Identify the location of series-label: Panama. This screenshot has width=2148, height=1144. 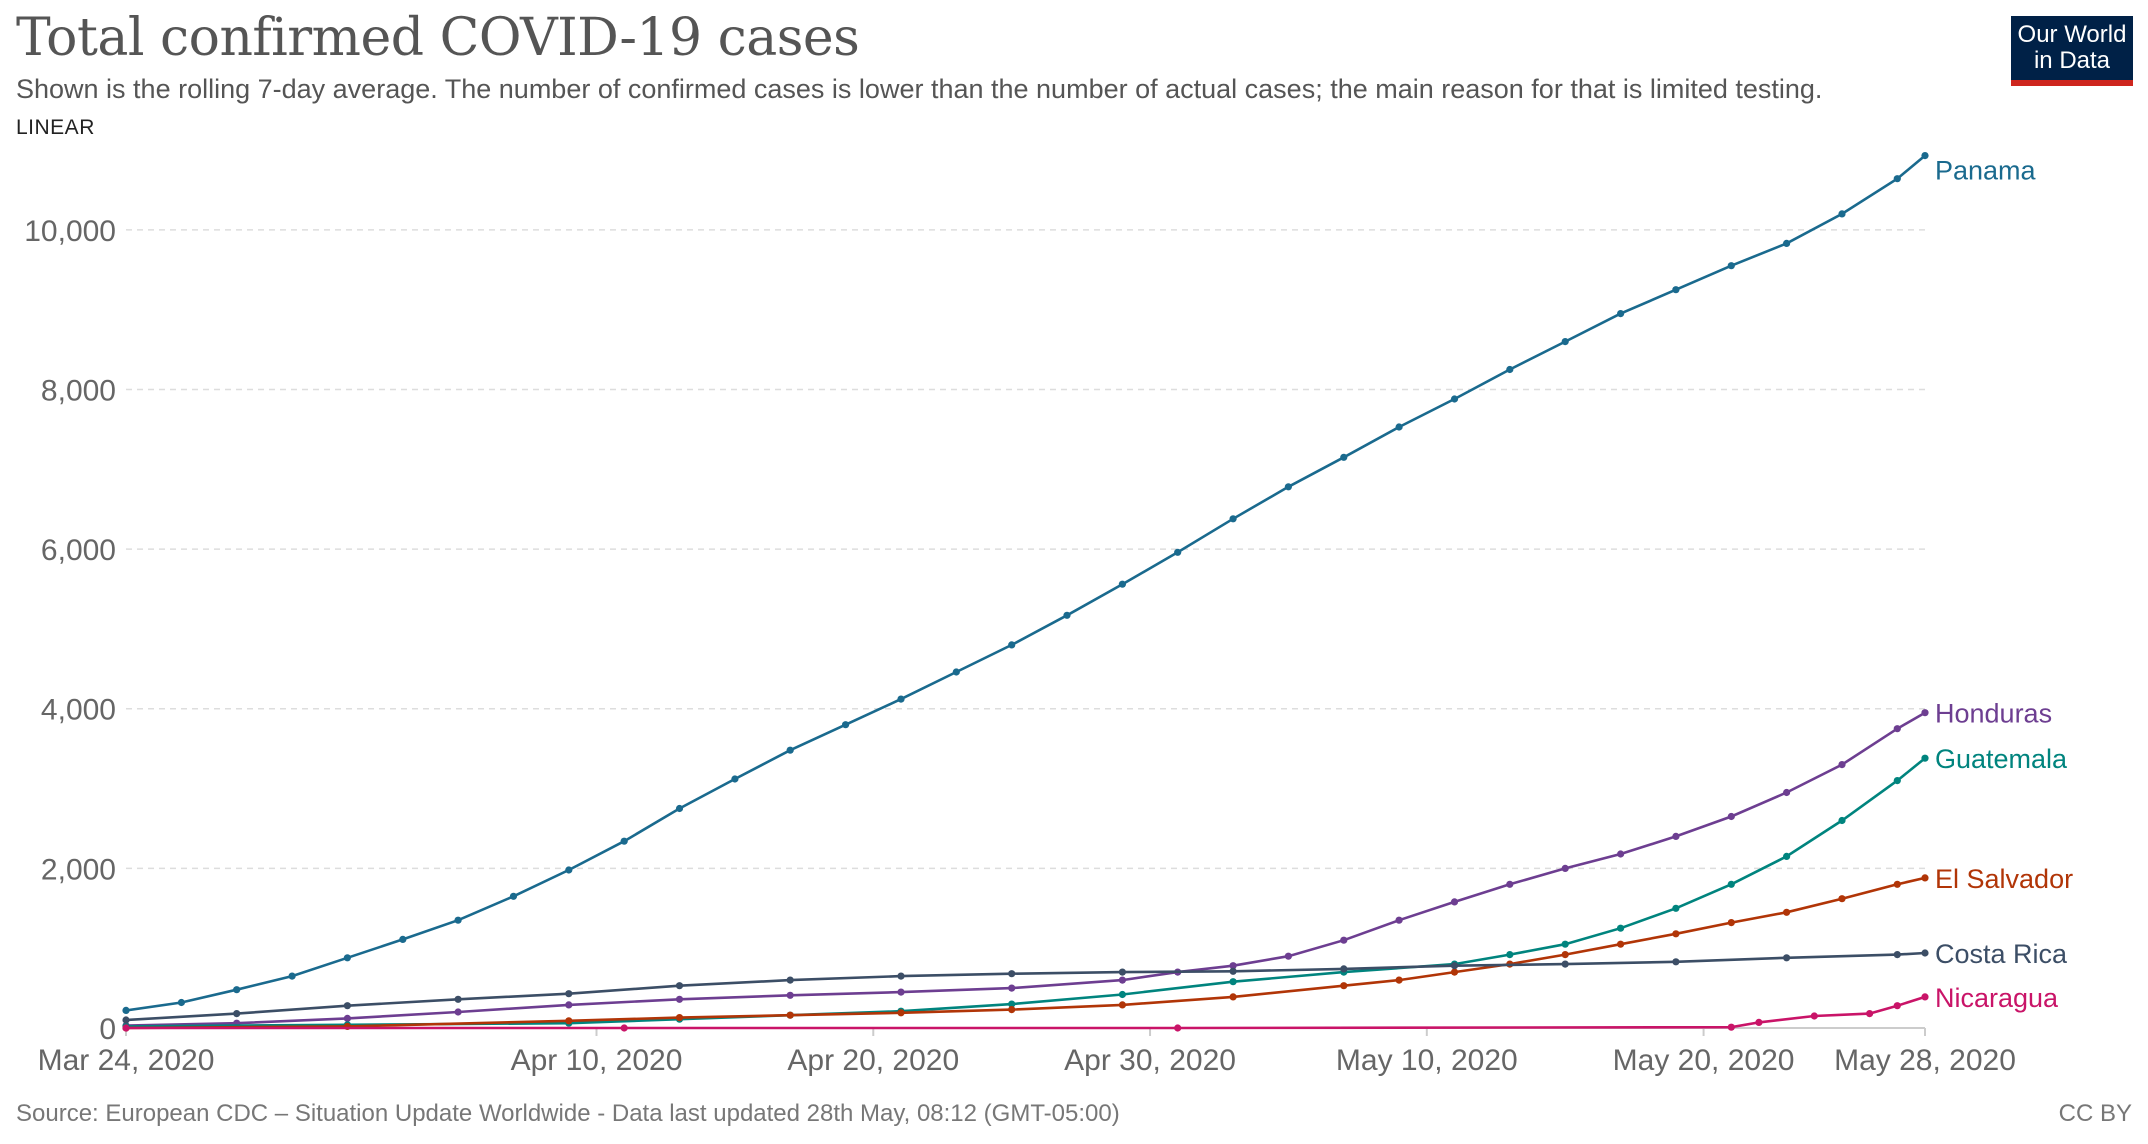
(1986, 171).